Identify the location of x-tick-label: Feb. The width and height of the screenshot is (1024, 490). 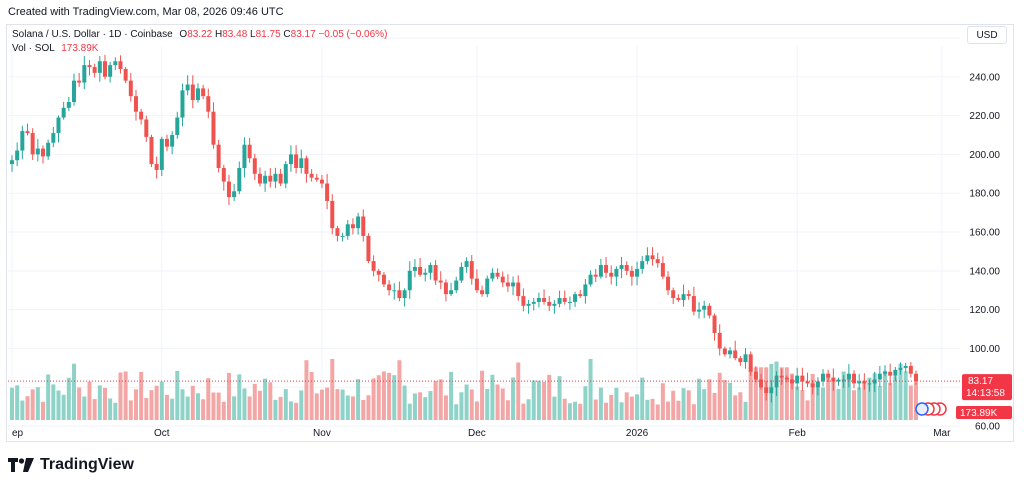
(798, 433).